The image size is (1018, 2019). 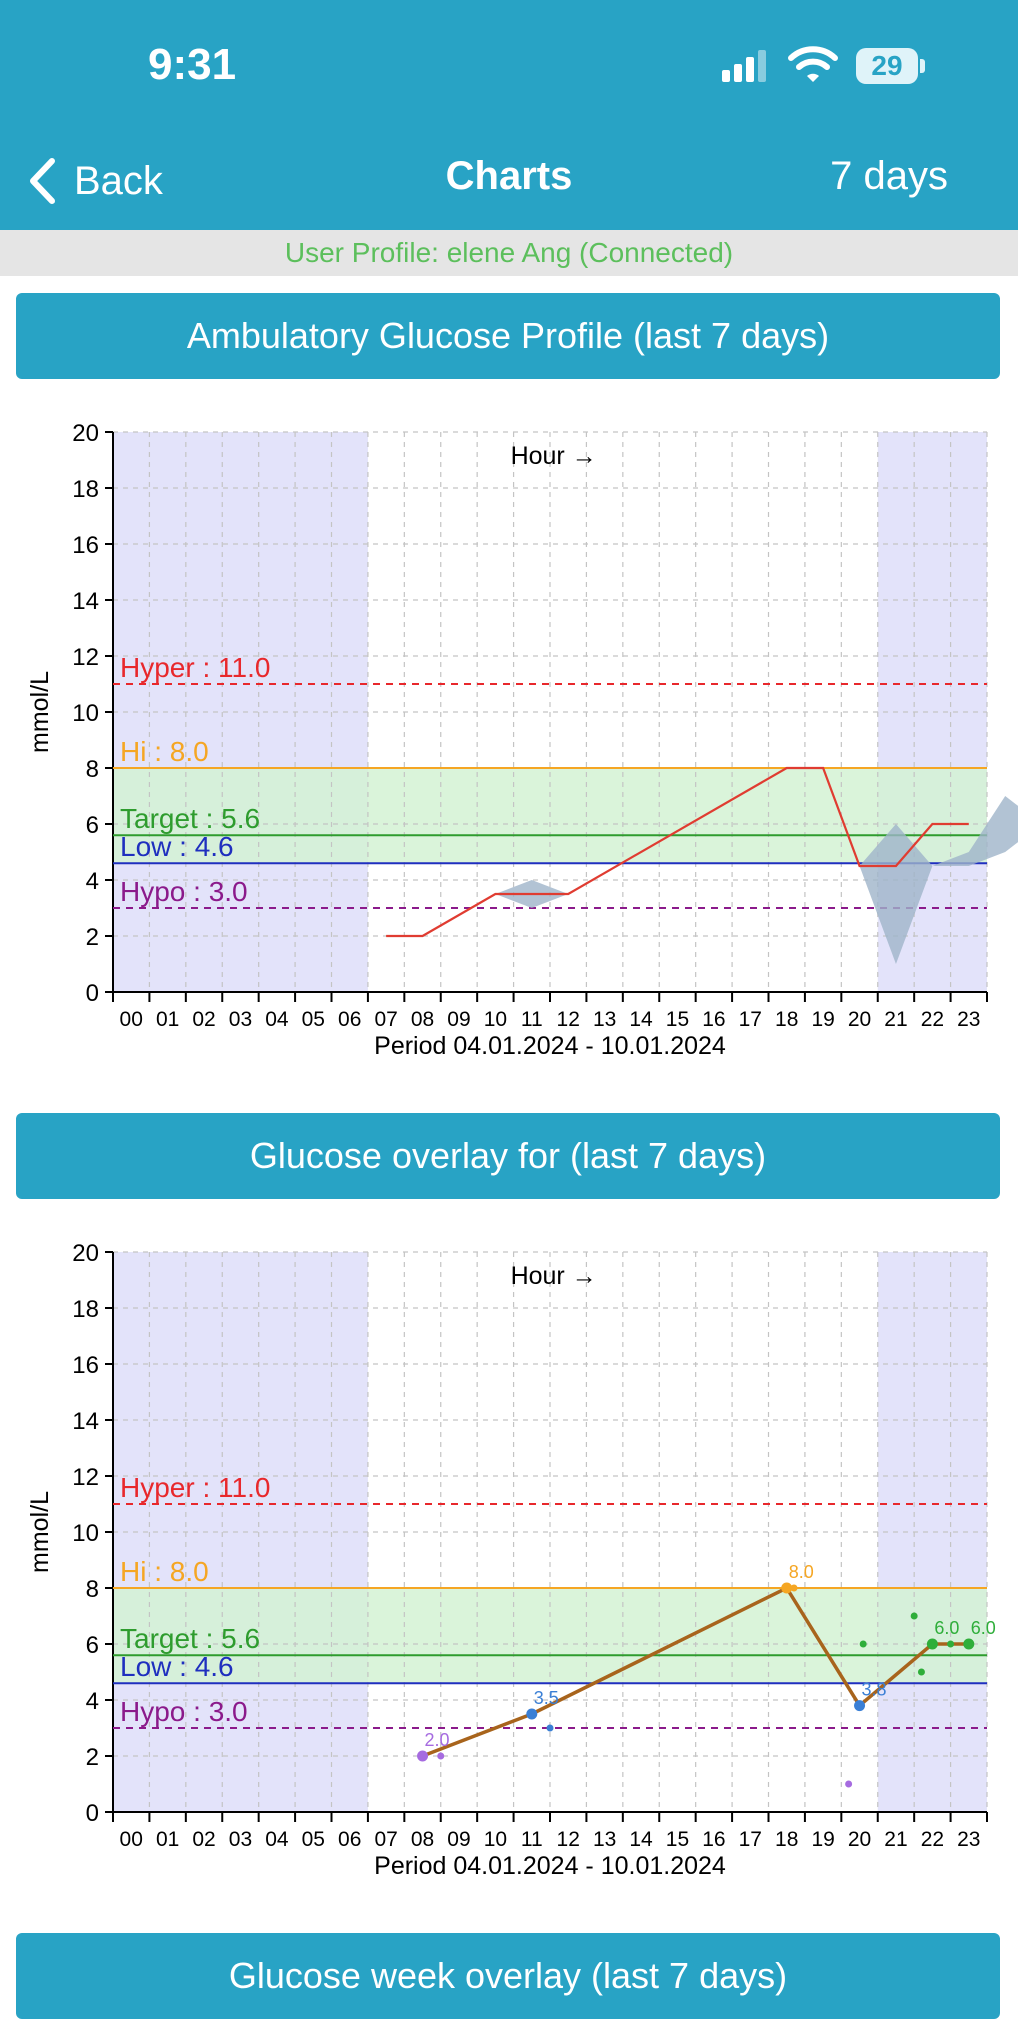 What do you see at coordinates (677, 852) in the screenshot?
I see `median-glucose-line` at bounding box center [677, 852].